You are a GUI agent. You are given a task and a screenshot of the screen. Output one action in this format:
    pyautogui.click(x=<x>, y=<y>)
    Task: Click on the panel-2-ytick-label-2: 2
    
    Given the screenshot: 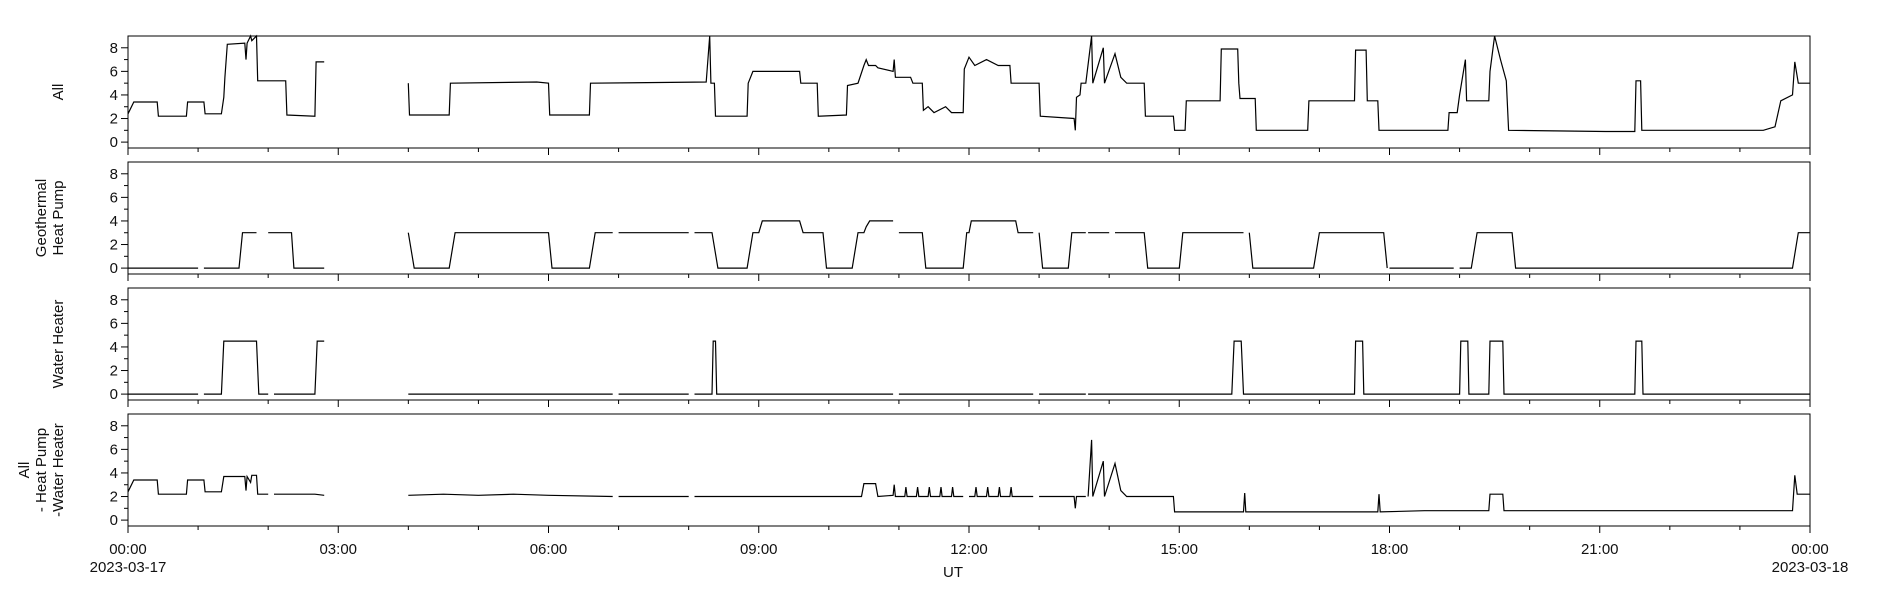 What is the action you would take?
    pyautogui.click(x=114, y=245)
    